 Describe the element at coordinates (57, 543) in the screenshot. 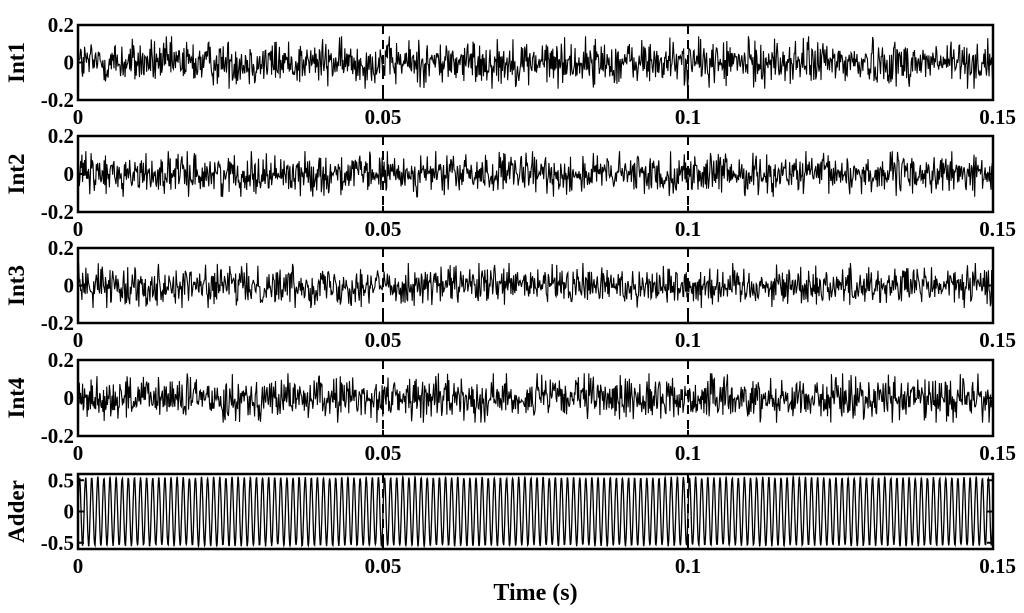

I see `y-tick-label: -0.5` at that location.